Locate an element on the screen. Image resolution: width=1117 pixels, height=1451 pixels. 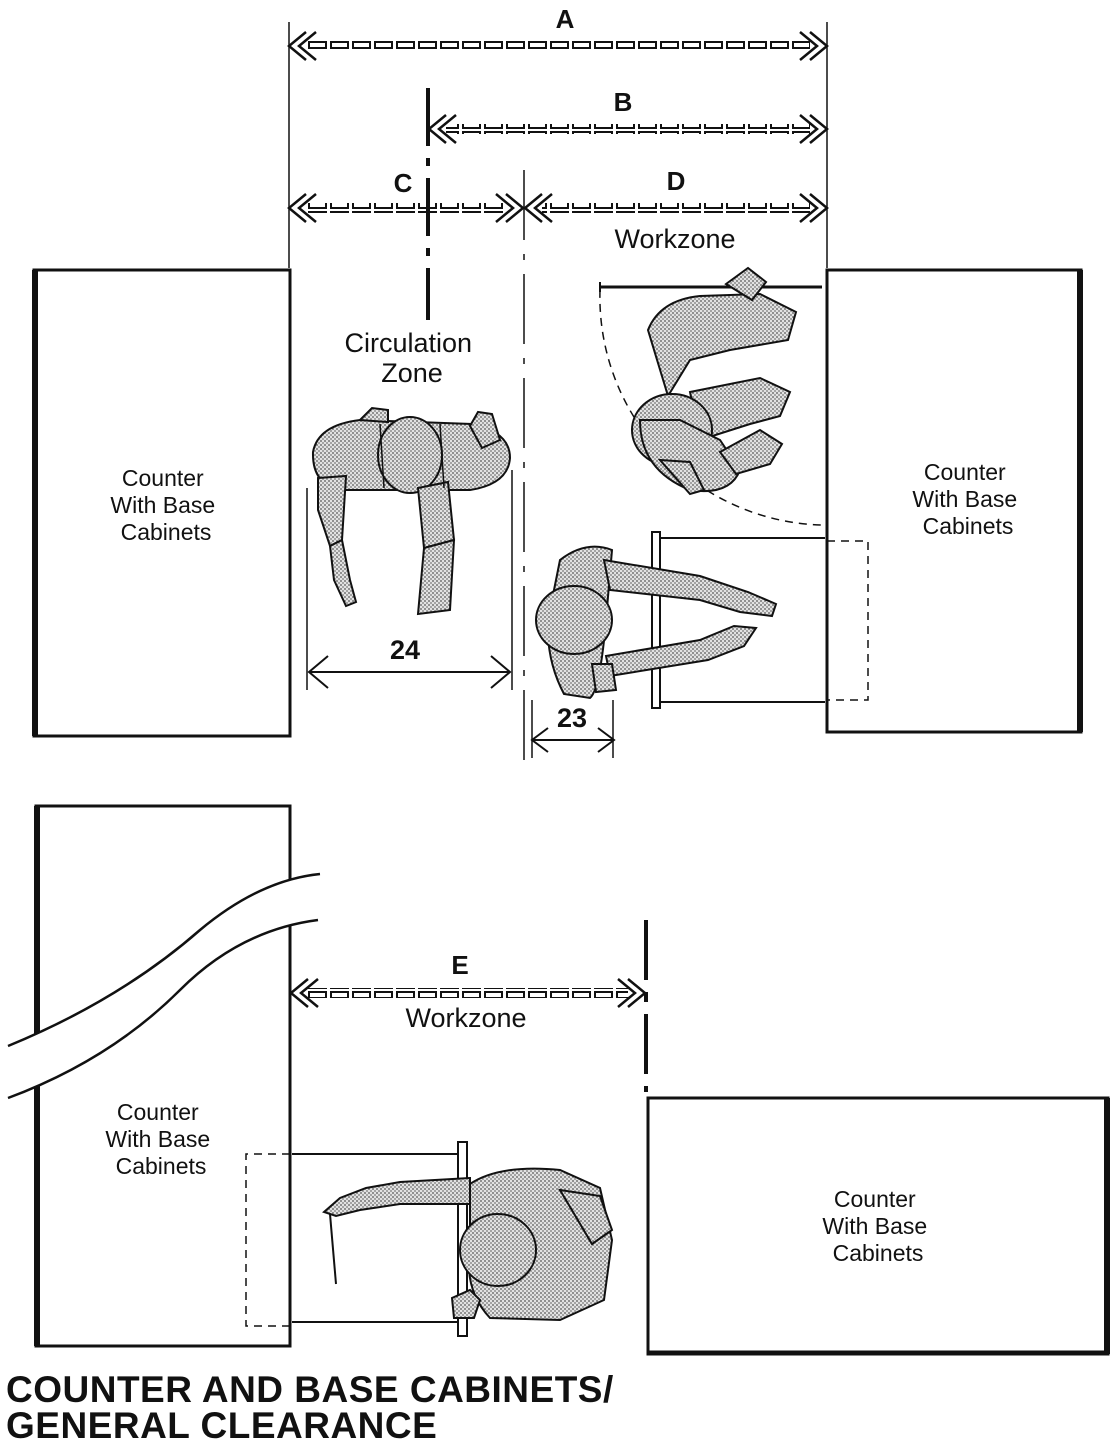
counter-bottom-left-label: Counter With Base Cabinets is located at coordinates (160, 1139).